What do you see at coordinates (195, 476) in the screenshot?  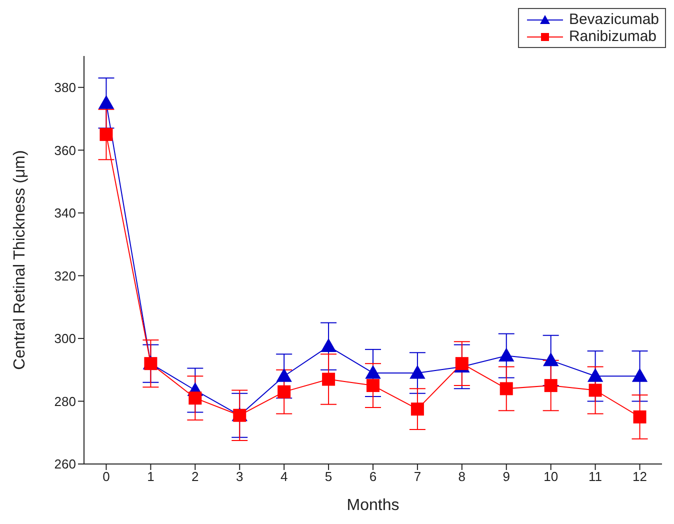 I see `x-tick-label: 2` at bounding box center [195, 476].